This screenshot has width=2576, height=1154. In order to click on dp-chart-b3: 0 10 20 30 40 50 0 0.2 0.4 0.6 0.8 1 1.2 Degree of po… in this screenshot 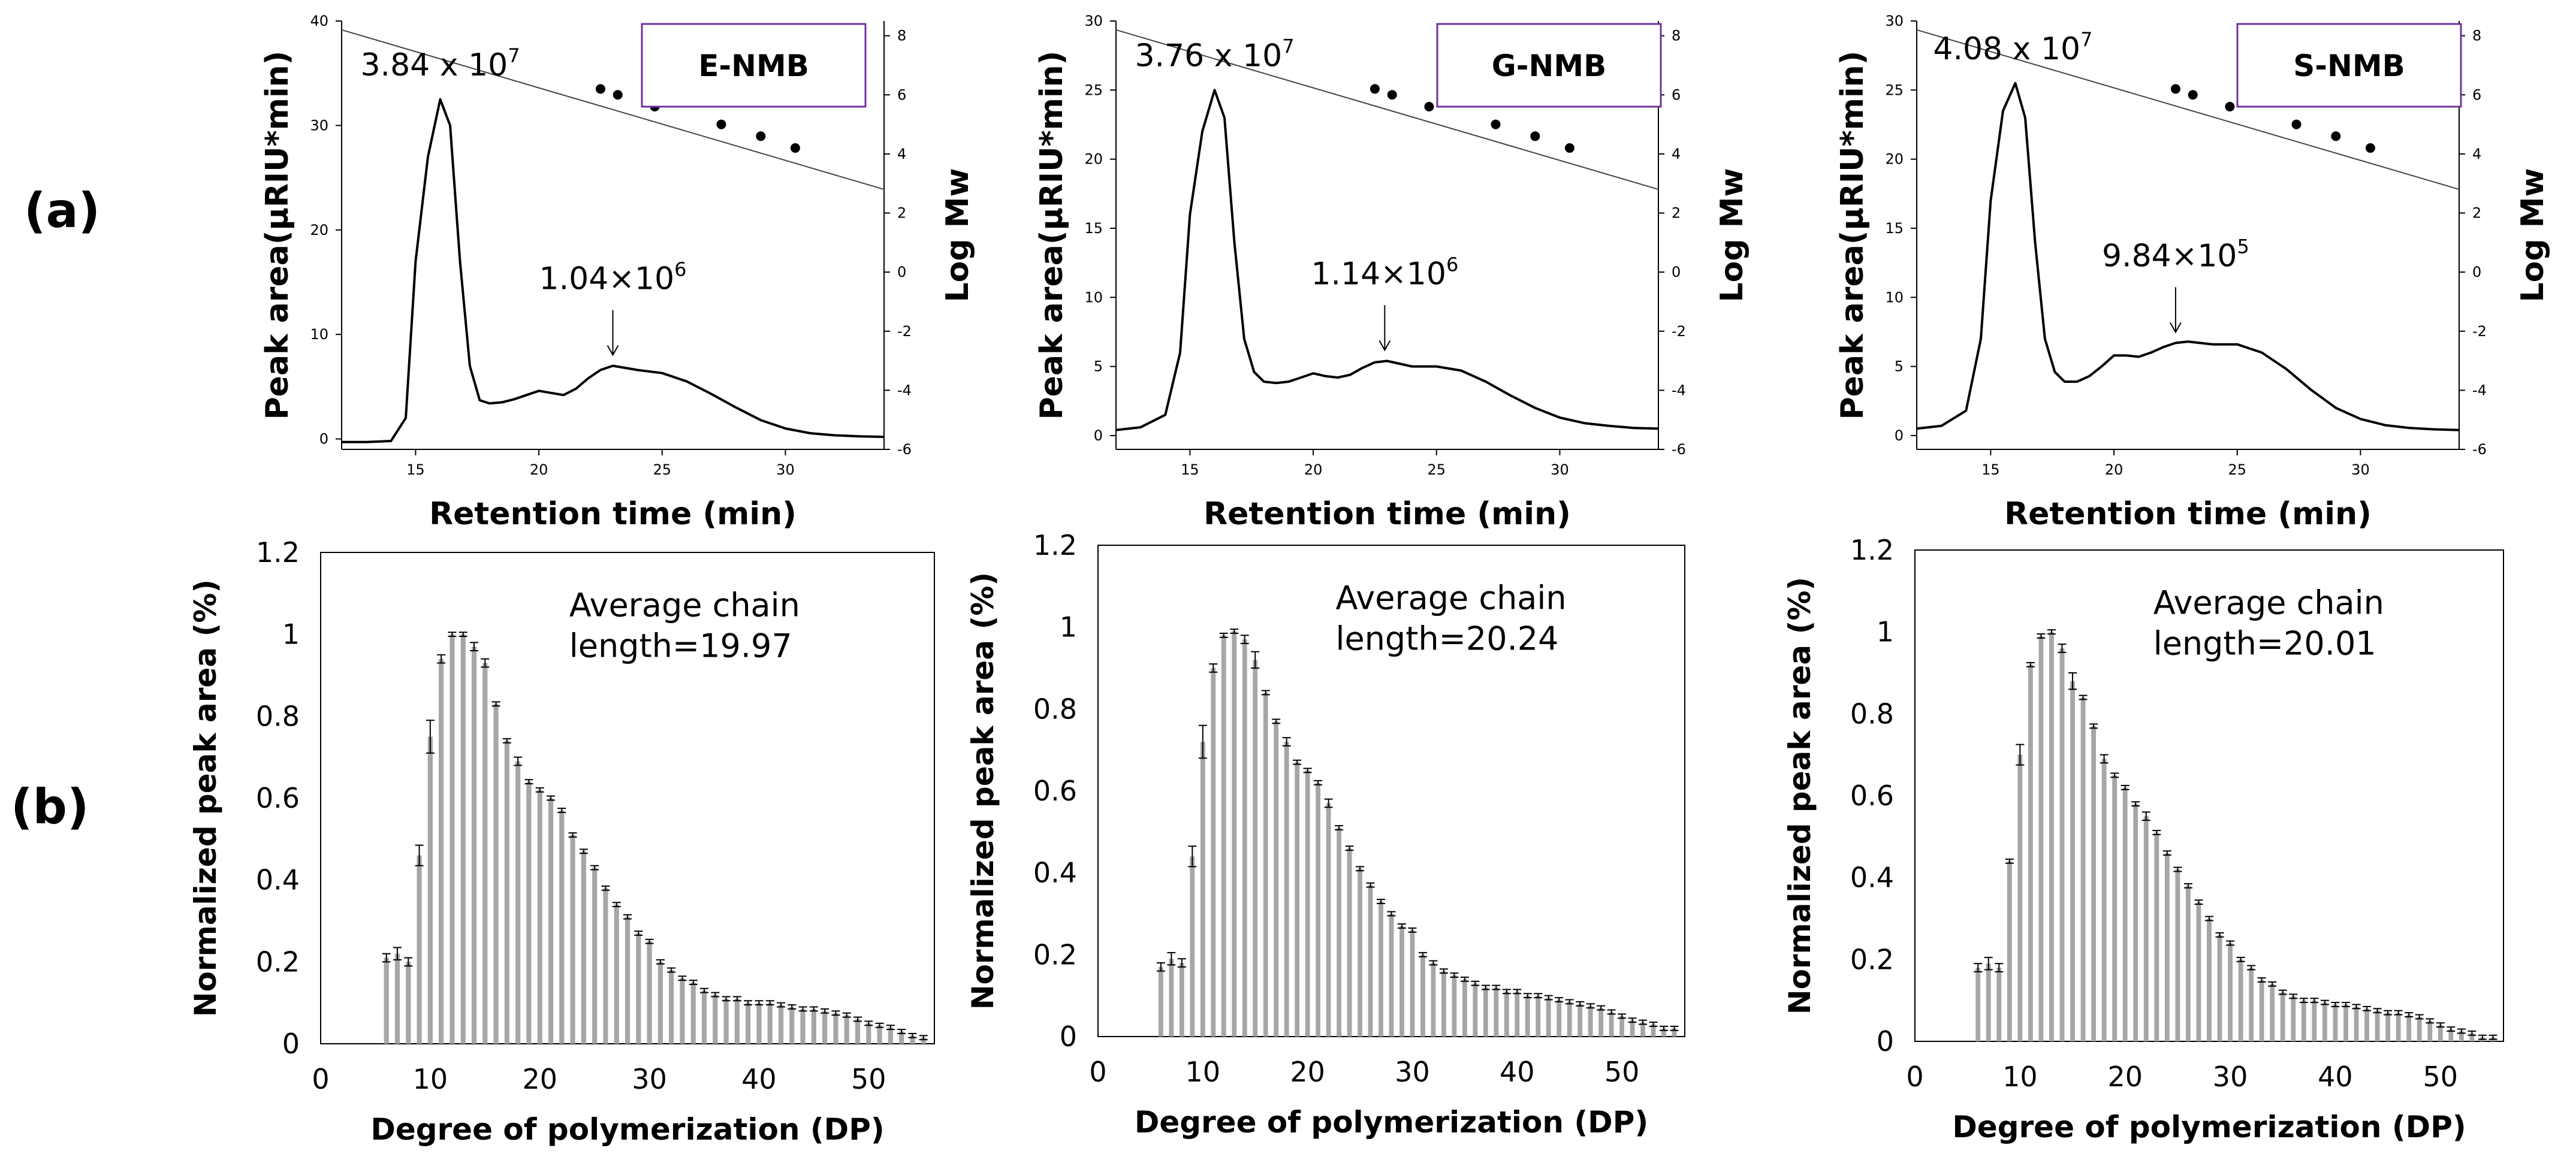, I will do `click(2143, 839)`.